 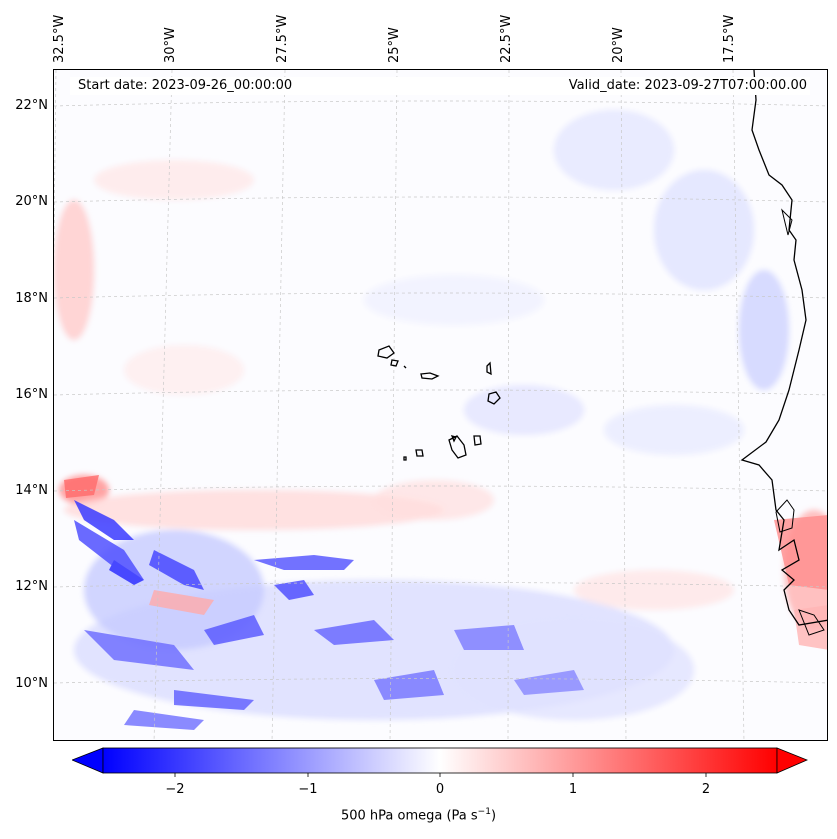 What do you see at coordinates (787, 222) in the screenshot?
I see `coast-inlet-north` at bounding box center [787, 222].